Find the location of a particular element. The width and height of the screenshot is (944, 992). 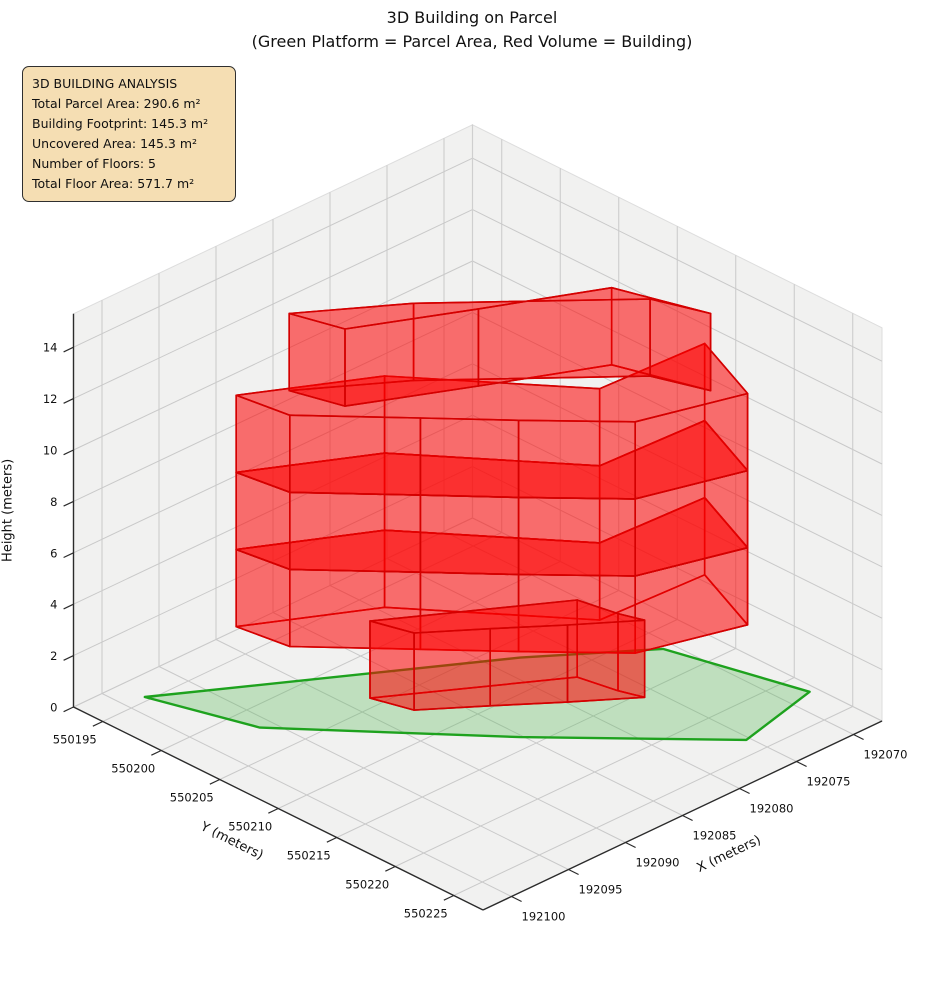

parcel-polygon is located at coordinates (477, 694).